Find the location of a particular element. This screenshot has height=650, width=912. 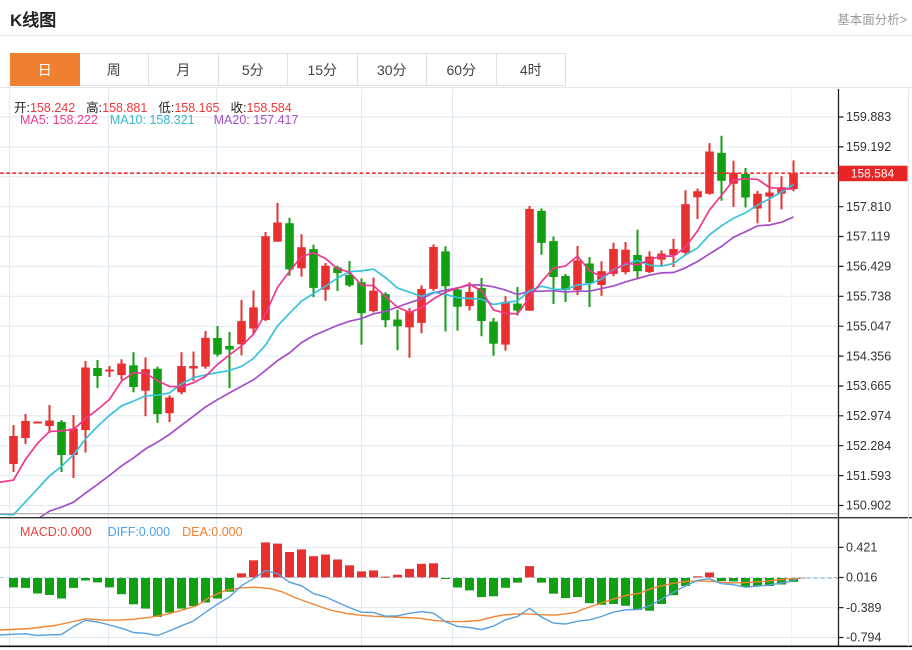

svg-text: 0.421 is located at coordinates (861, 548).